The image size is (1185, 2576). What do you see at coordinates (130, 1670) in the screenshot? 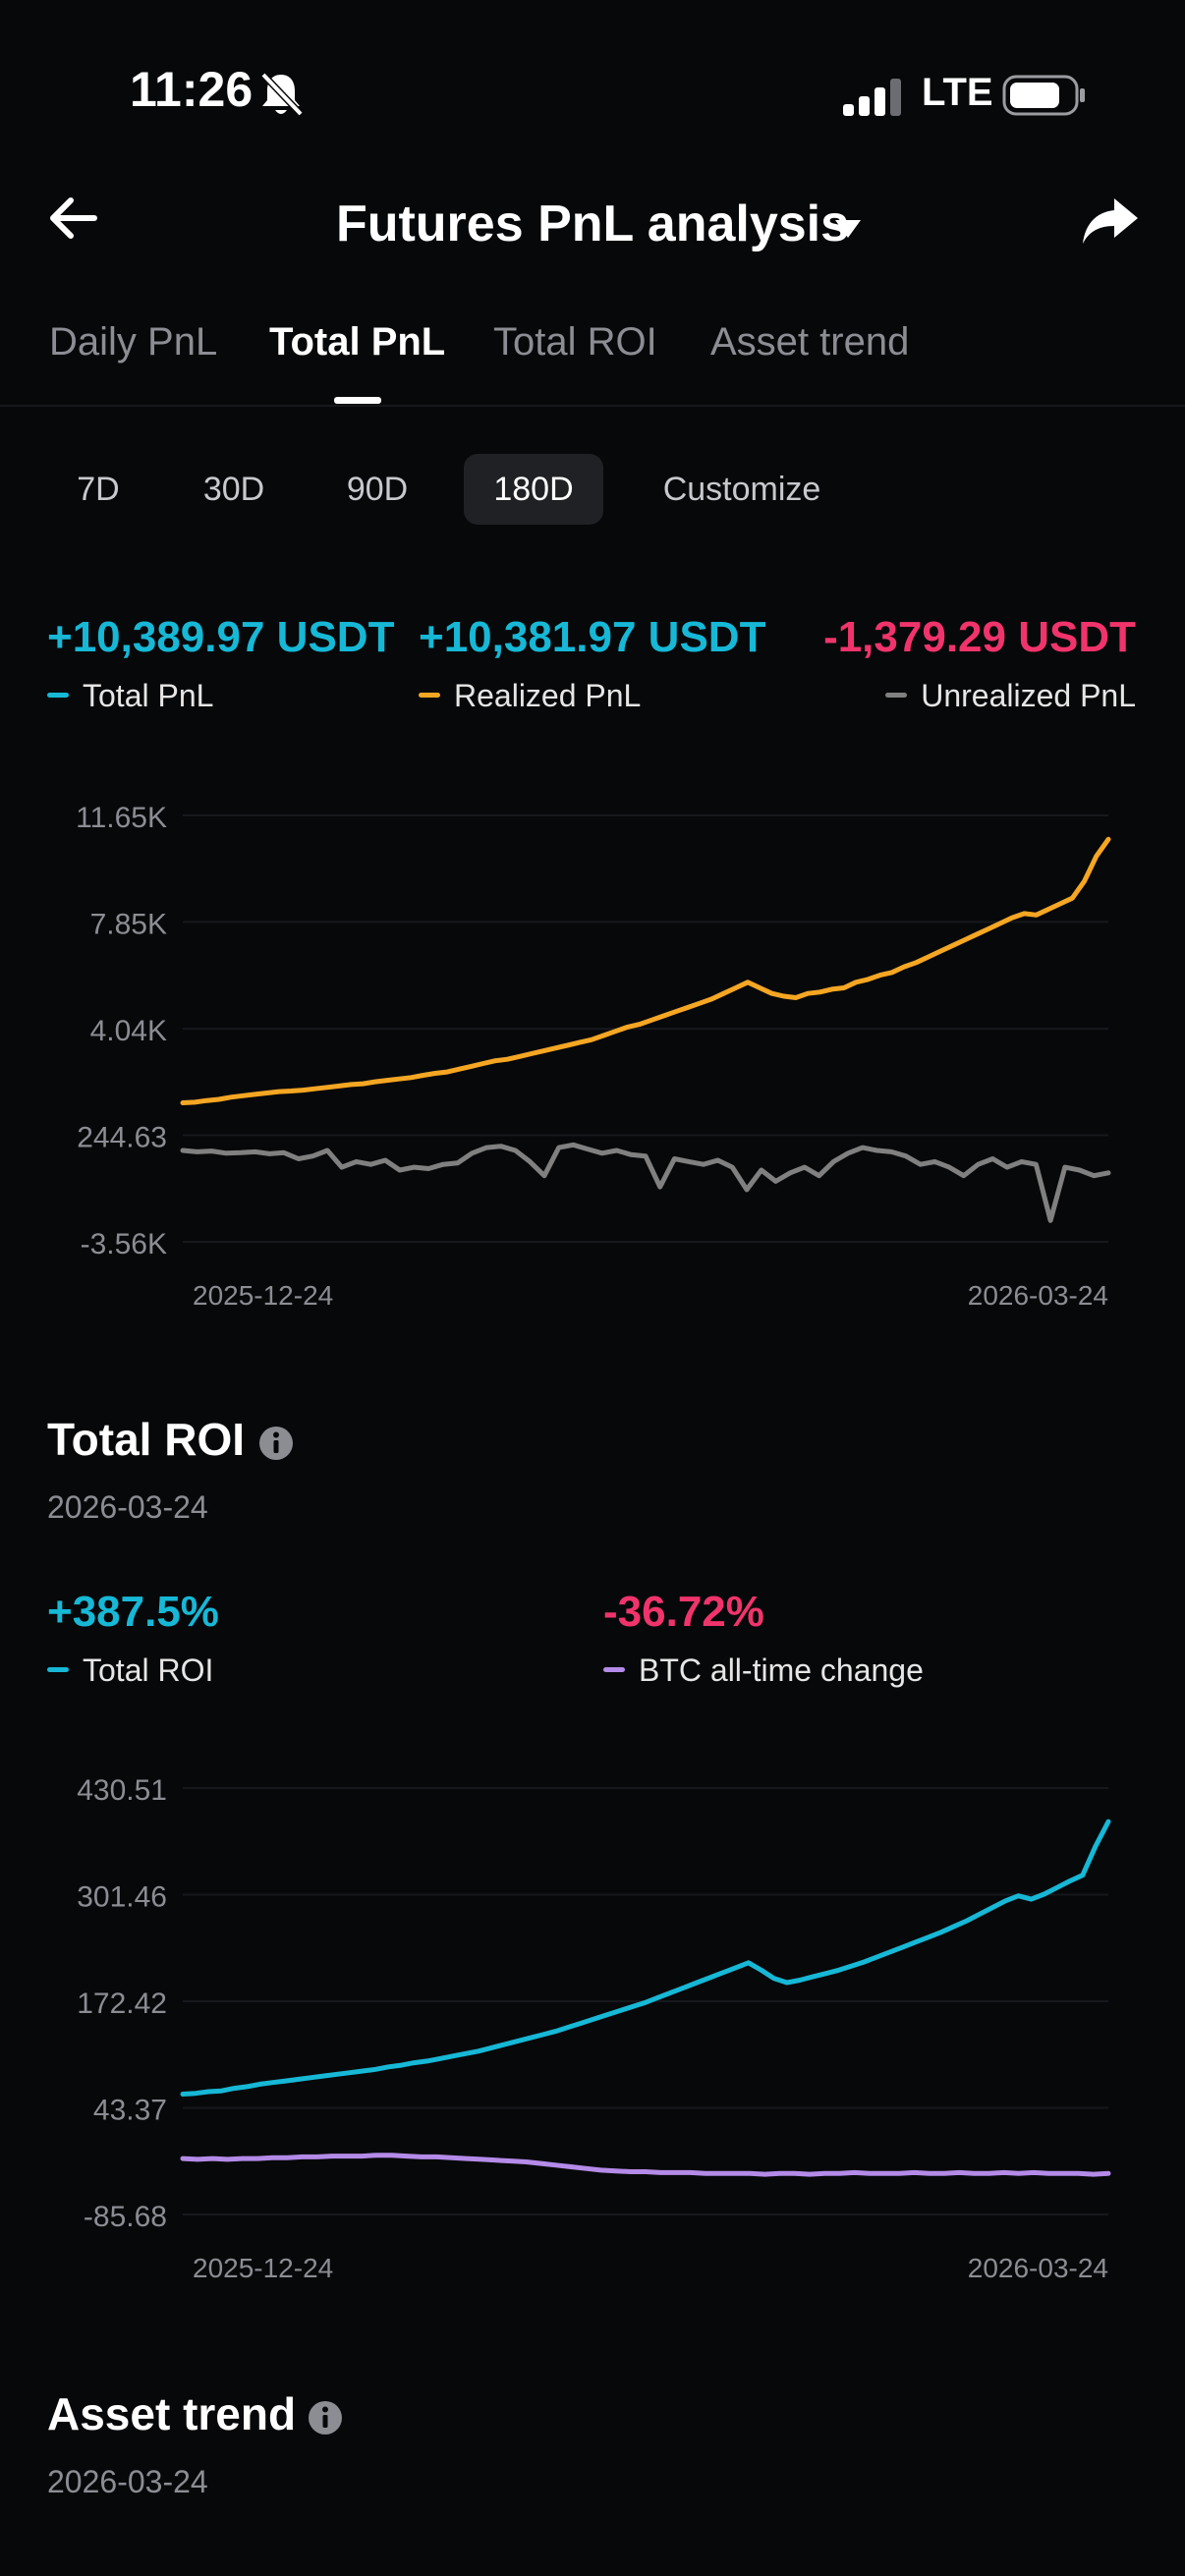
I see `legend-total-roi: Total ROI` at bounding box center [130, 1670].